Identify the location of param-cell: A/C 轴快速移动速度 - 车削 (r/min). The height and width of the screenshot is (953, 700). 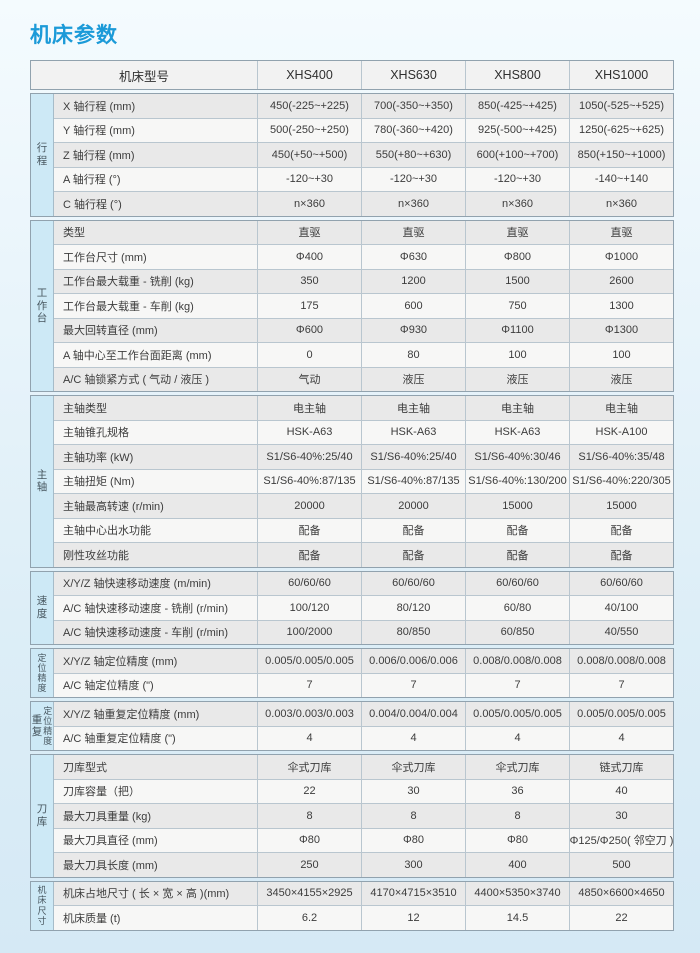
(145, 633).